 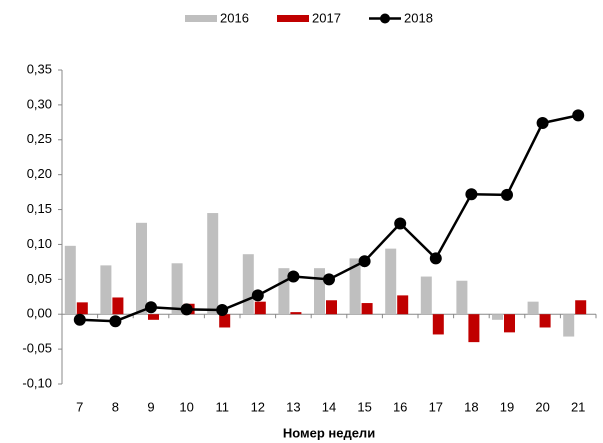 What do you see at coordinates (37, 348) in the screenshot?
I see `y-tick-label: -0,05` at bounding box center [37, 348].